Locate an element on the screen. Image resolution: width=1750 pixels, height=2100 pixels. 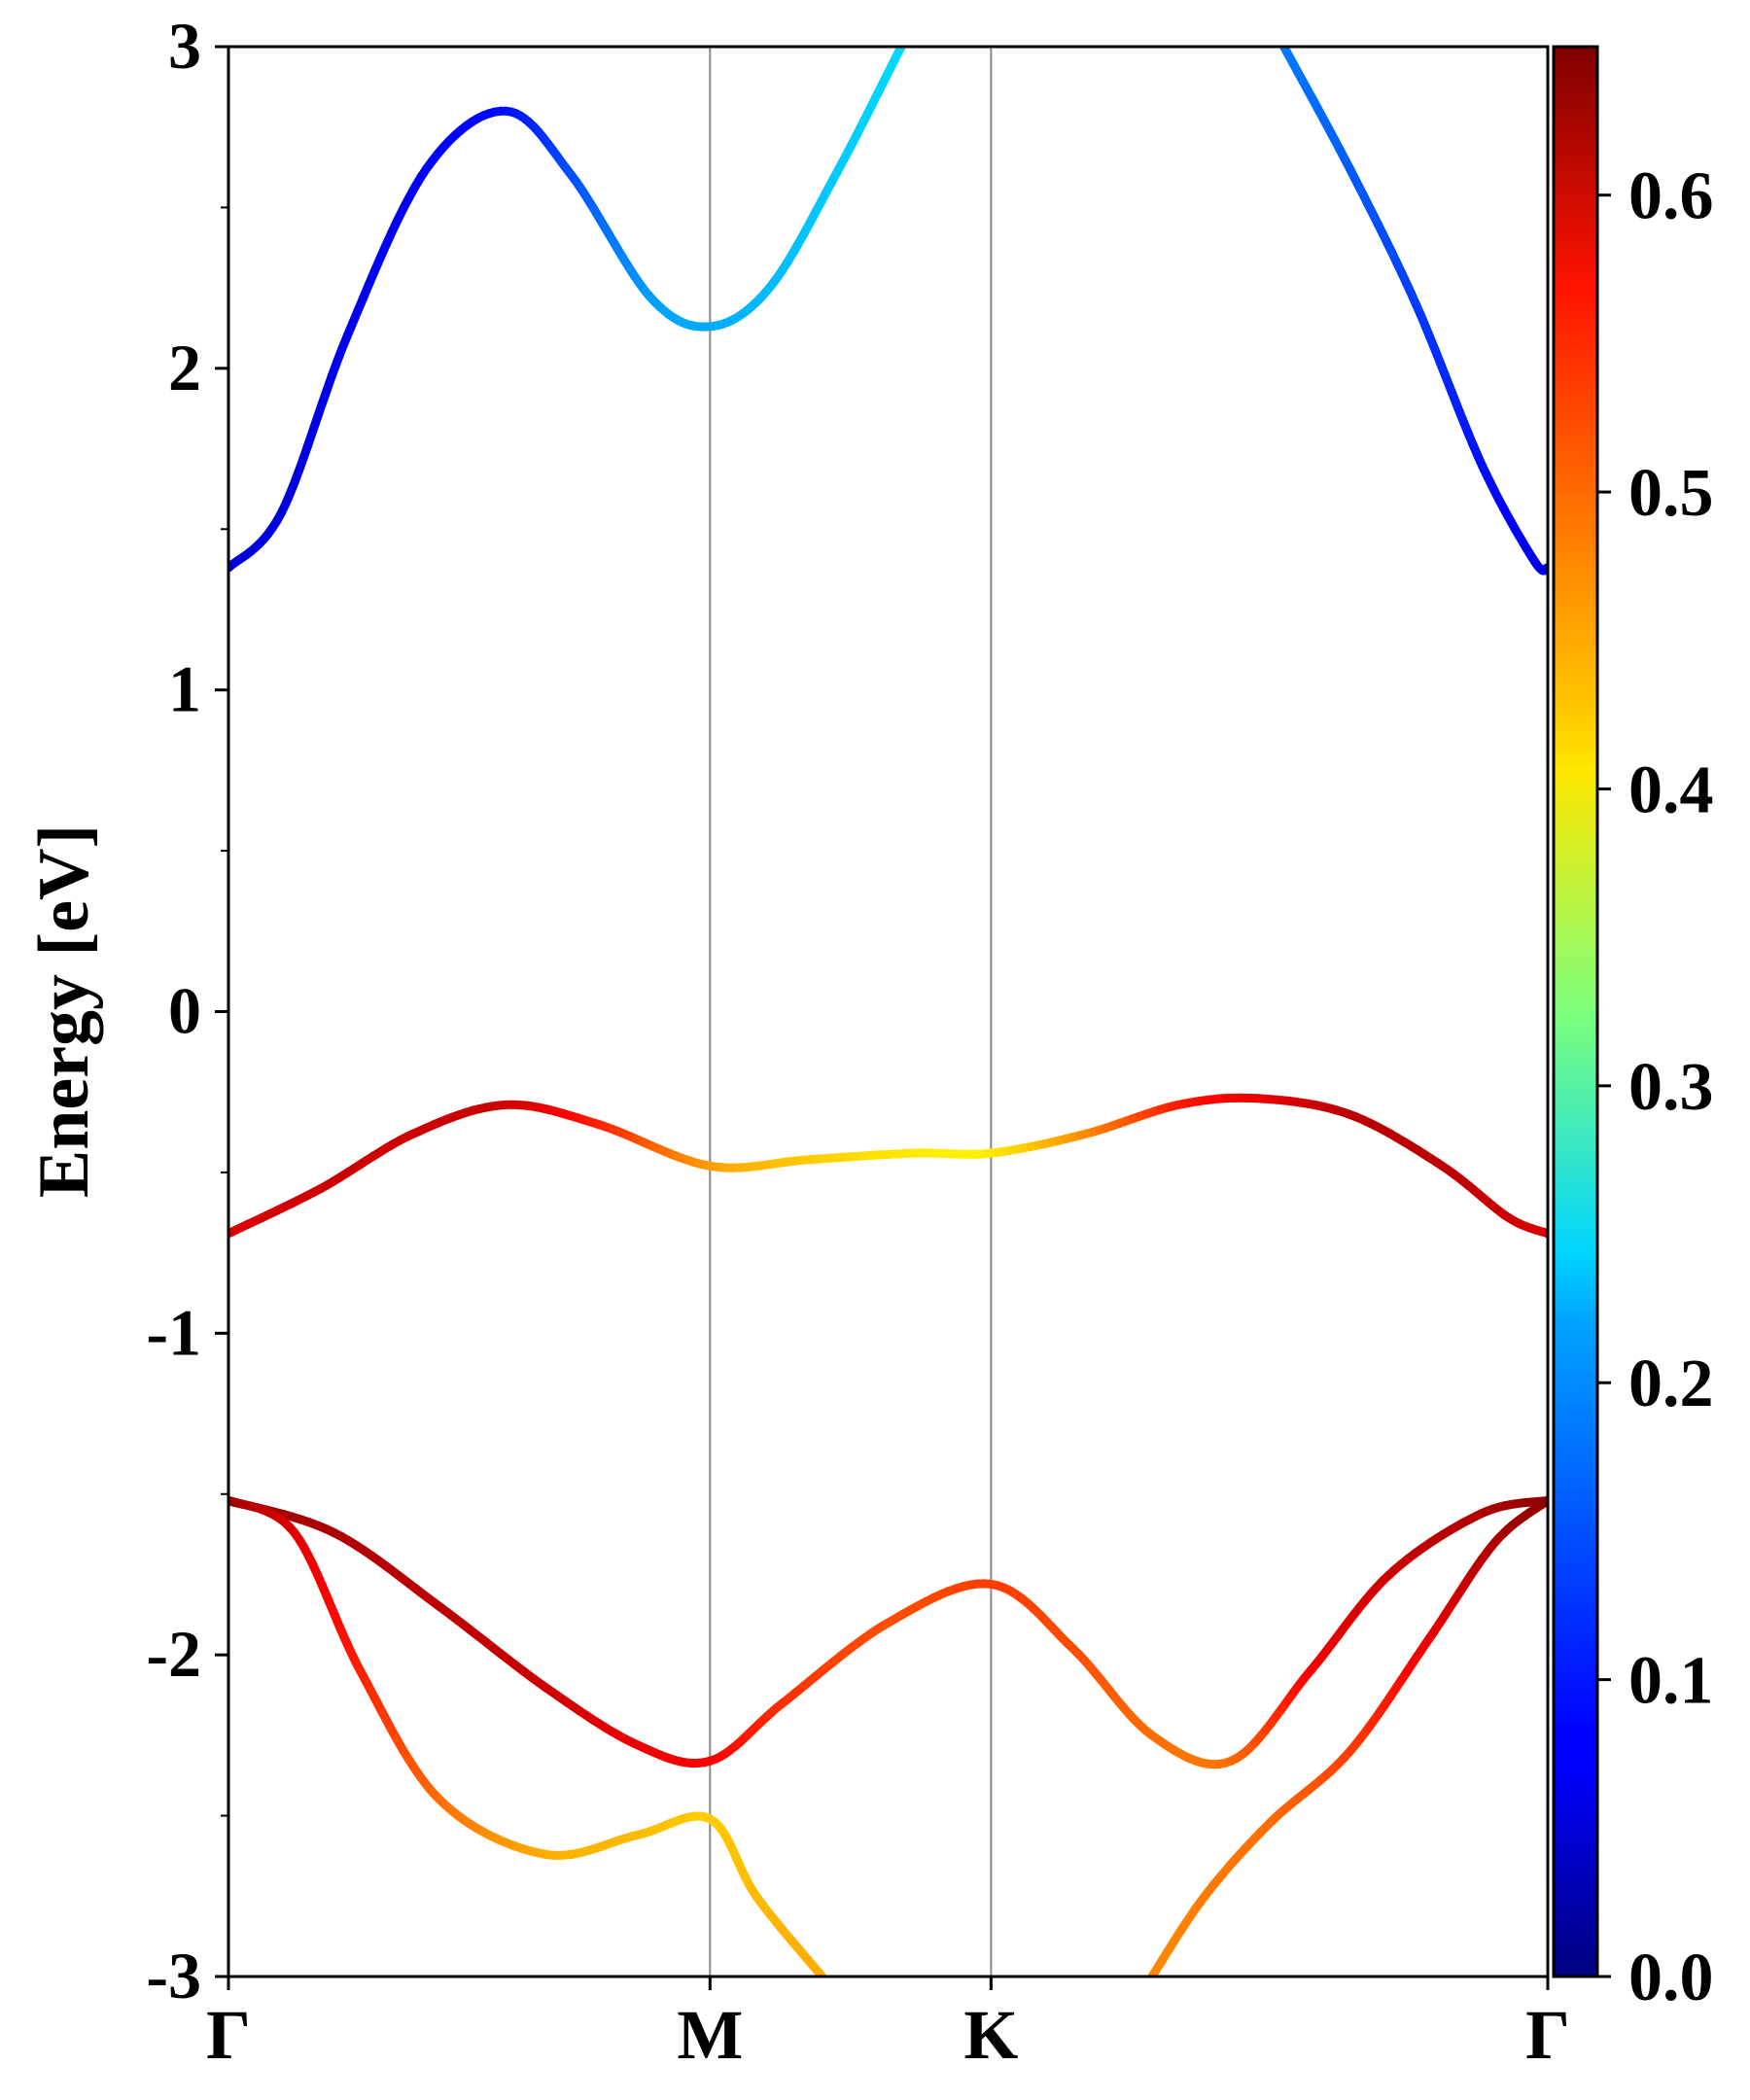
kpoint-label-3: Γ is located at coordinates (1547, 2035).